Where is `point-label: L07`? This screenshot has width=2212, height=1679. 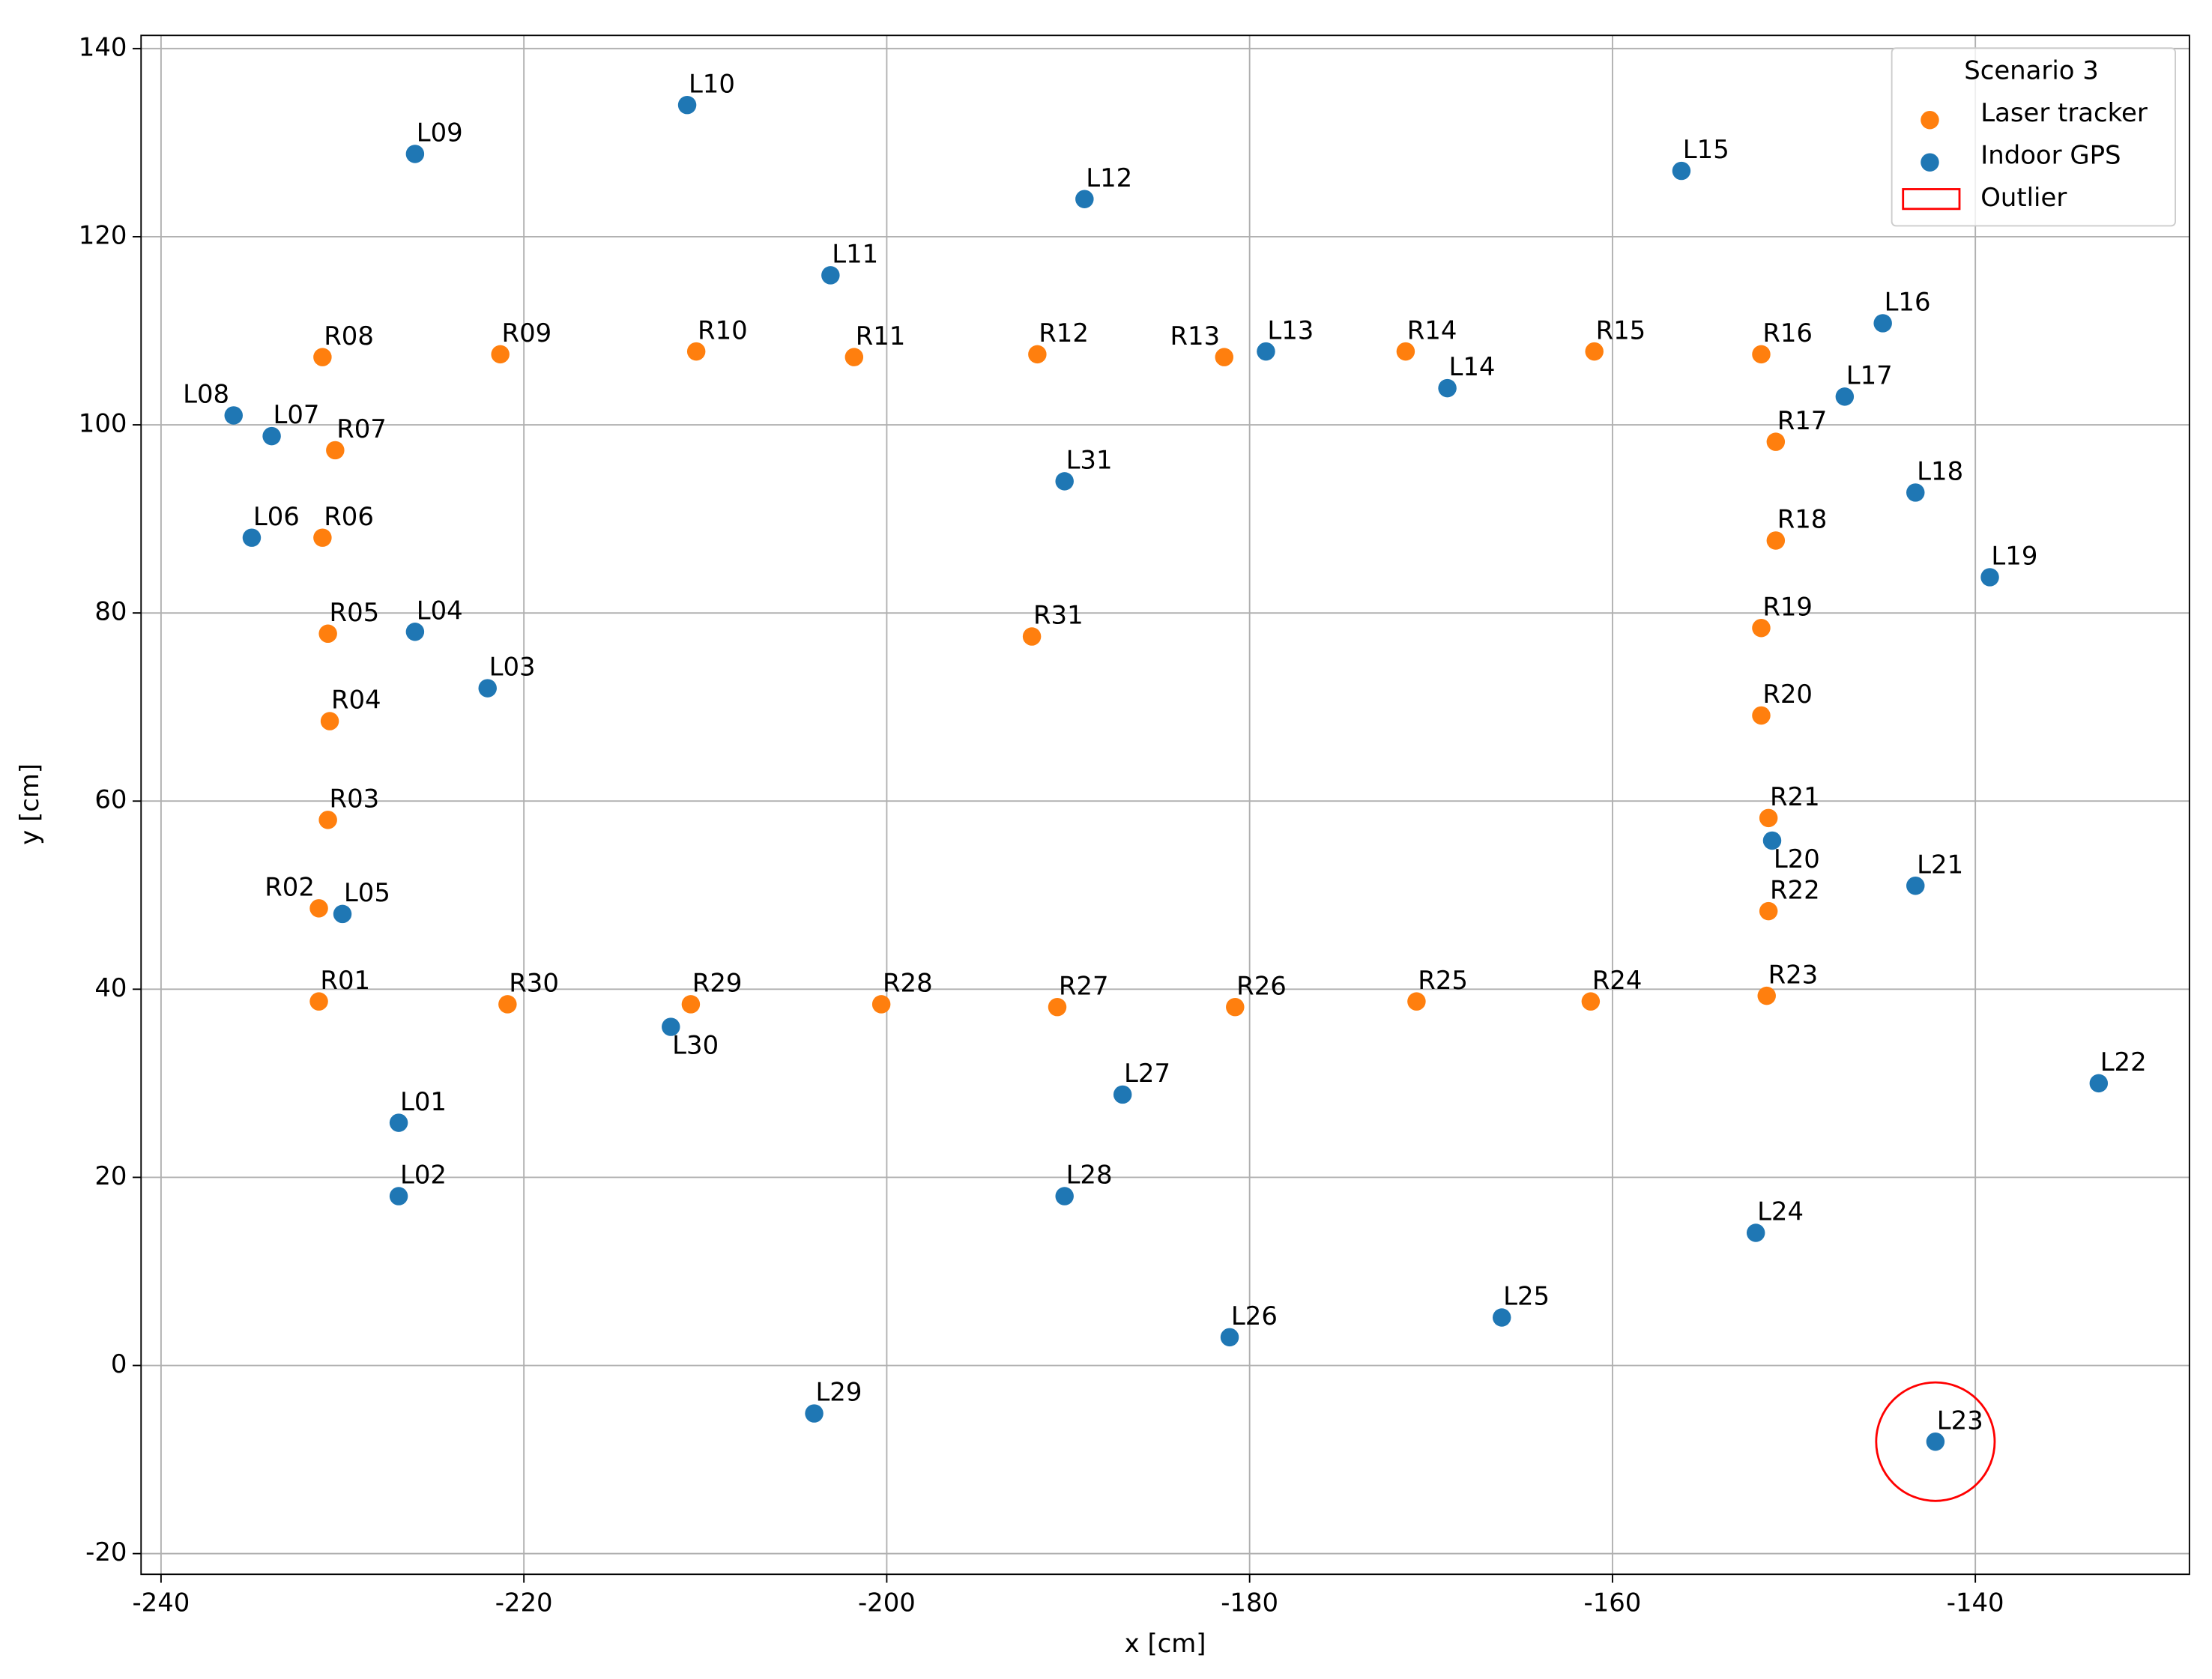
point-label: L07 is located at coordinates (296, 415).